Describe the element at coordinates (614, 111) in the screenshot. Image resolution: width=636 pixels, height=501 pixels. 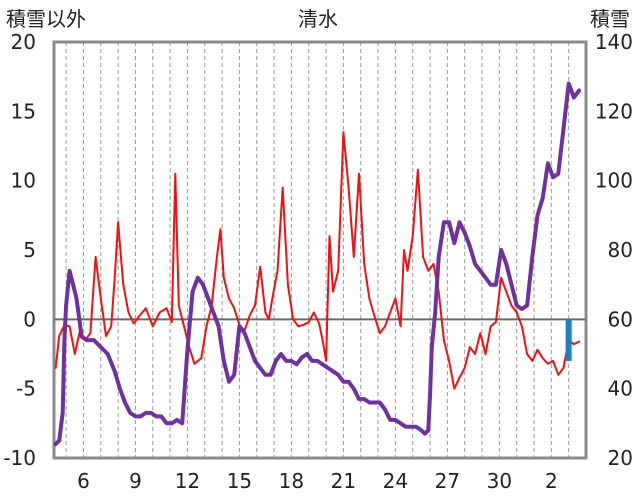
I see `right-tick-label: 120` at that location.